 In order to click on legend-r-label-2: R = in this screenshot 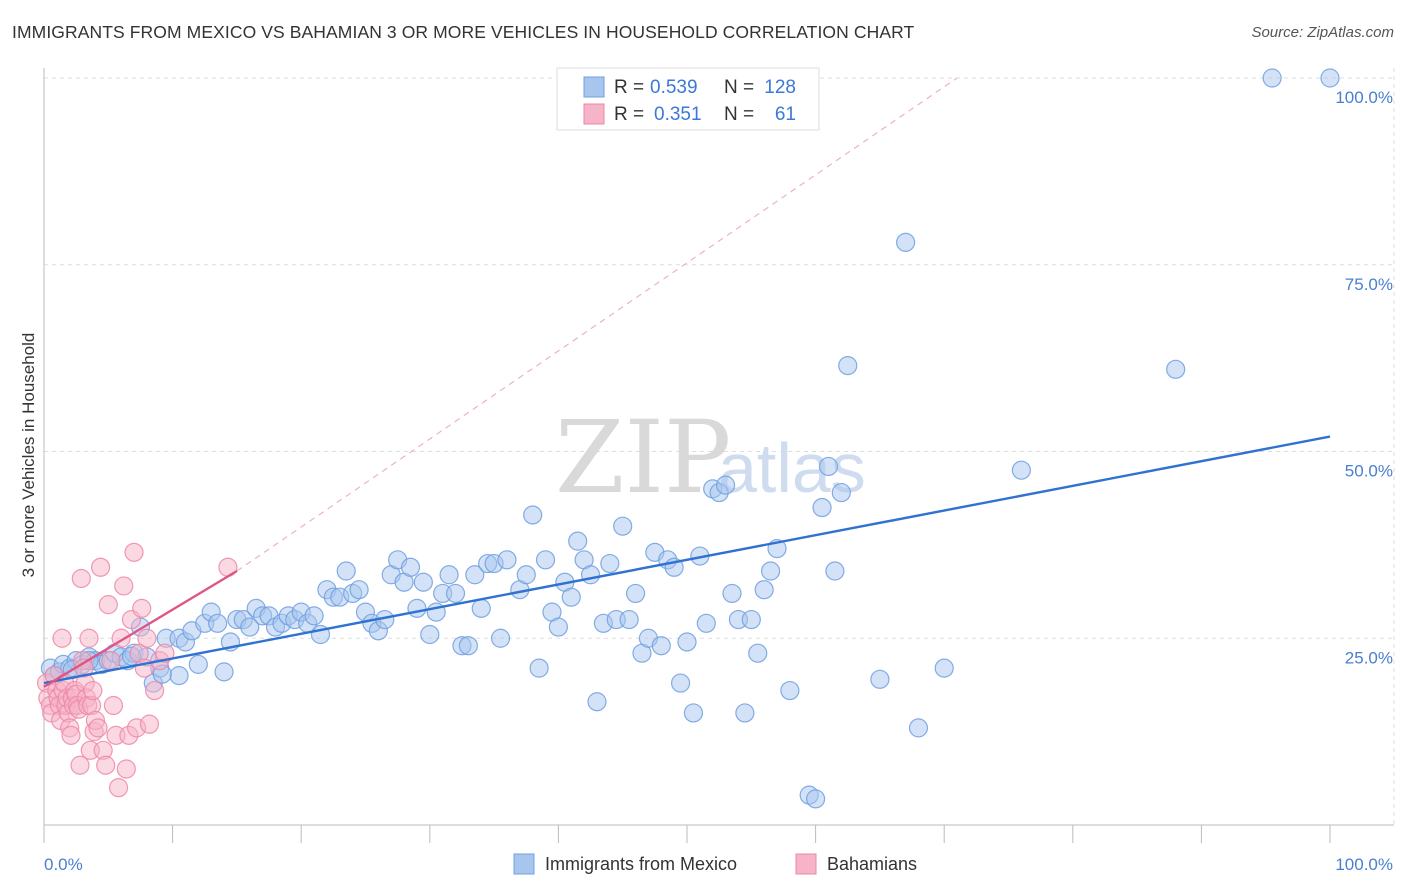, I will do `click(629, 114)`.